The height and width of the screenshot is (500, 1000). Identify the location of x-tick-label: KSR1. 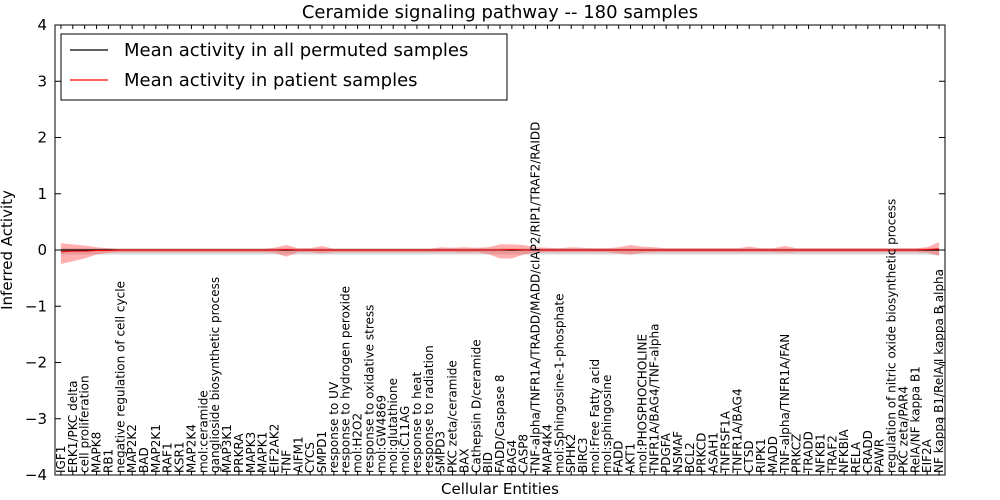
(180, 457).